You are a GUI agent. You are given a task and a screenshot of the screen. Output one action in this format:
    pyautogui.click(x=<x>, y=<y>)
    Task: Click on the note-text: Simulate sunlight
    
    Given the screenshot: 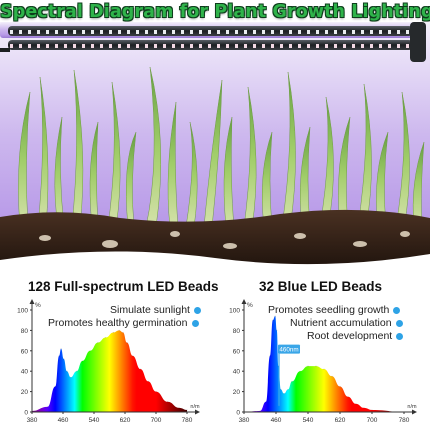 What is the action you would take?
    pyautogui.click(x=150, y=310)
    